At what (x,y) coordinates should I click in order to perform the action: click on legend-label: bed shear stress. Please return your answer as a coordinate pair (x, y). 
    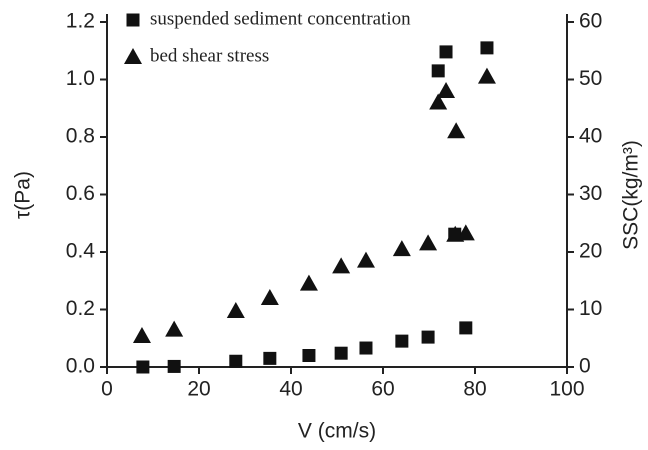
    Looking at the image, I should click on (209, 55).